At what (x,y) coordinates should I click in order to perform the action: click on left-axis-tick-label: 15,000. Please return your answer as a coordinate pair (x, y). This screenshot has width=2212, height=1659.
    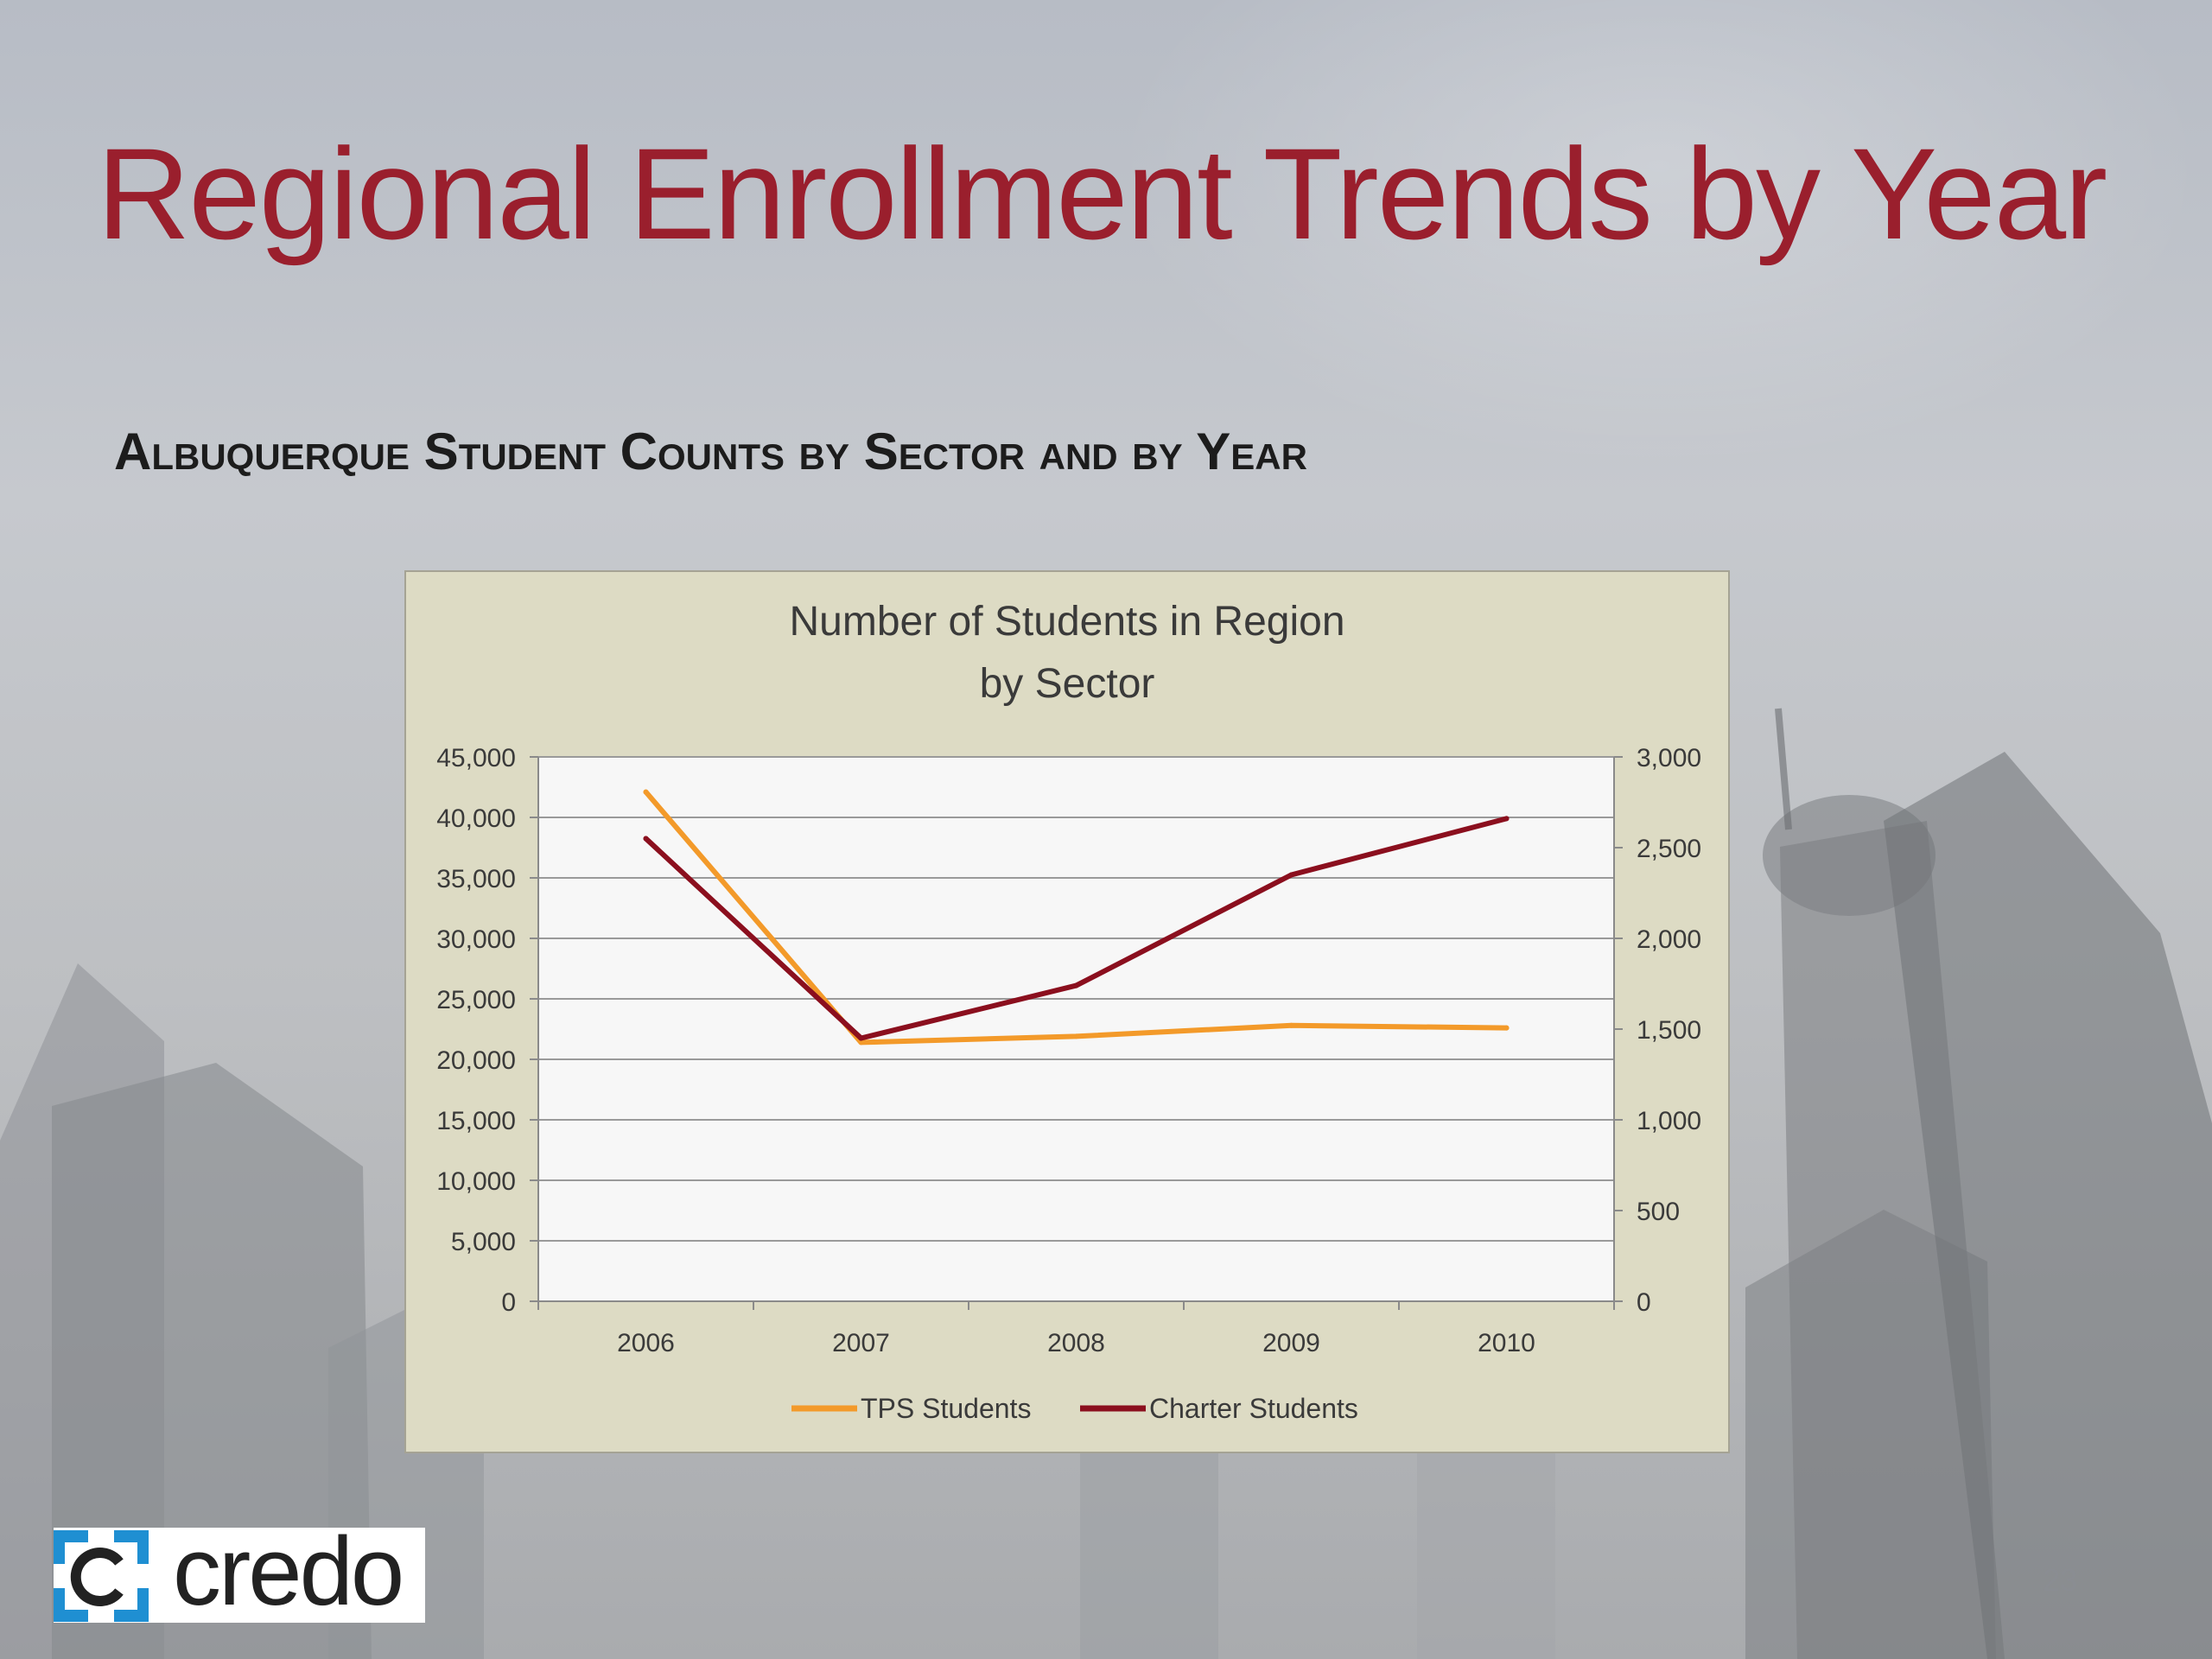
    Looking at the image, I should click on (476, 1121).